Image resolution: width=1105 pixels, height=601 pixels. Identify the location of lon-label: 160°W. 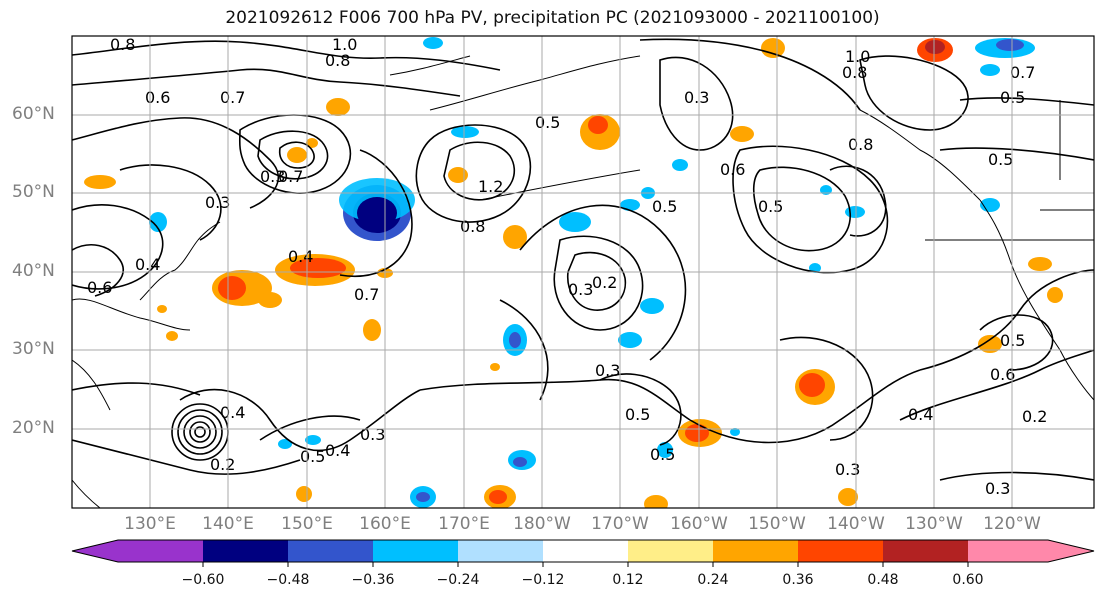
(699, 524).